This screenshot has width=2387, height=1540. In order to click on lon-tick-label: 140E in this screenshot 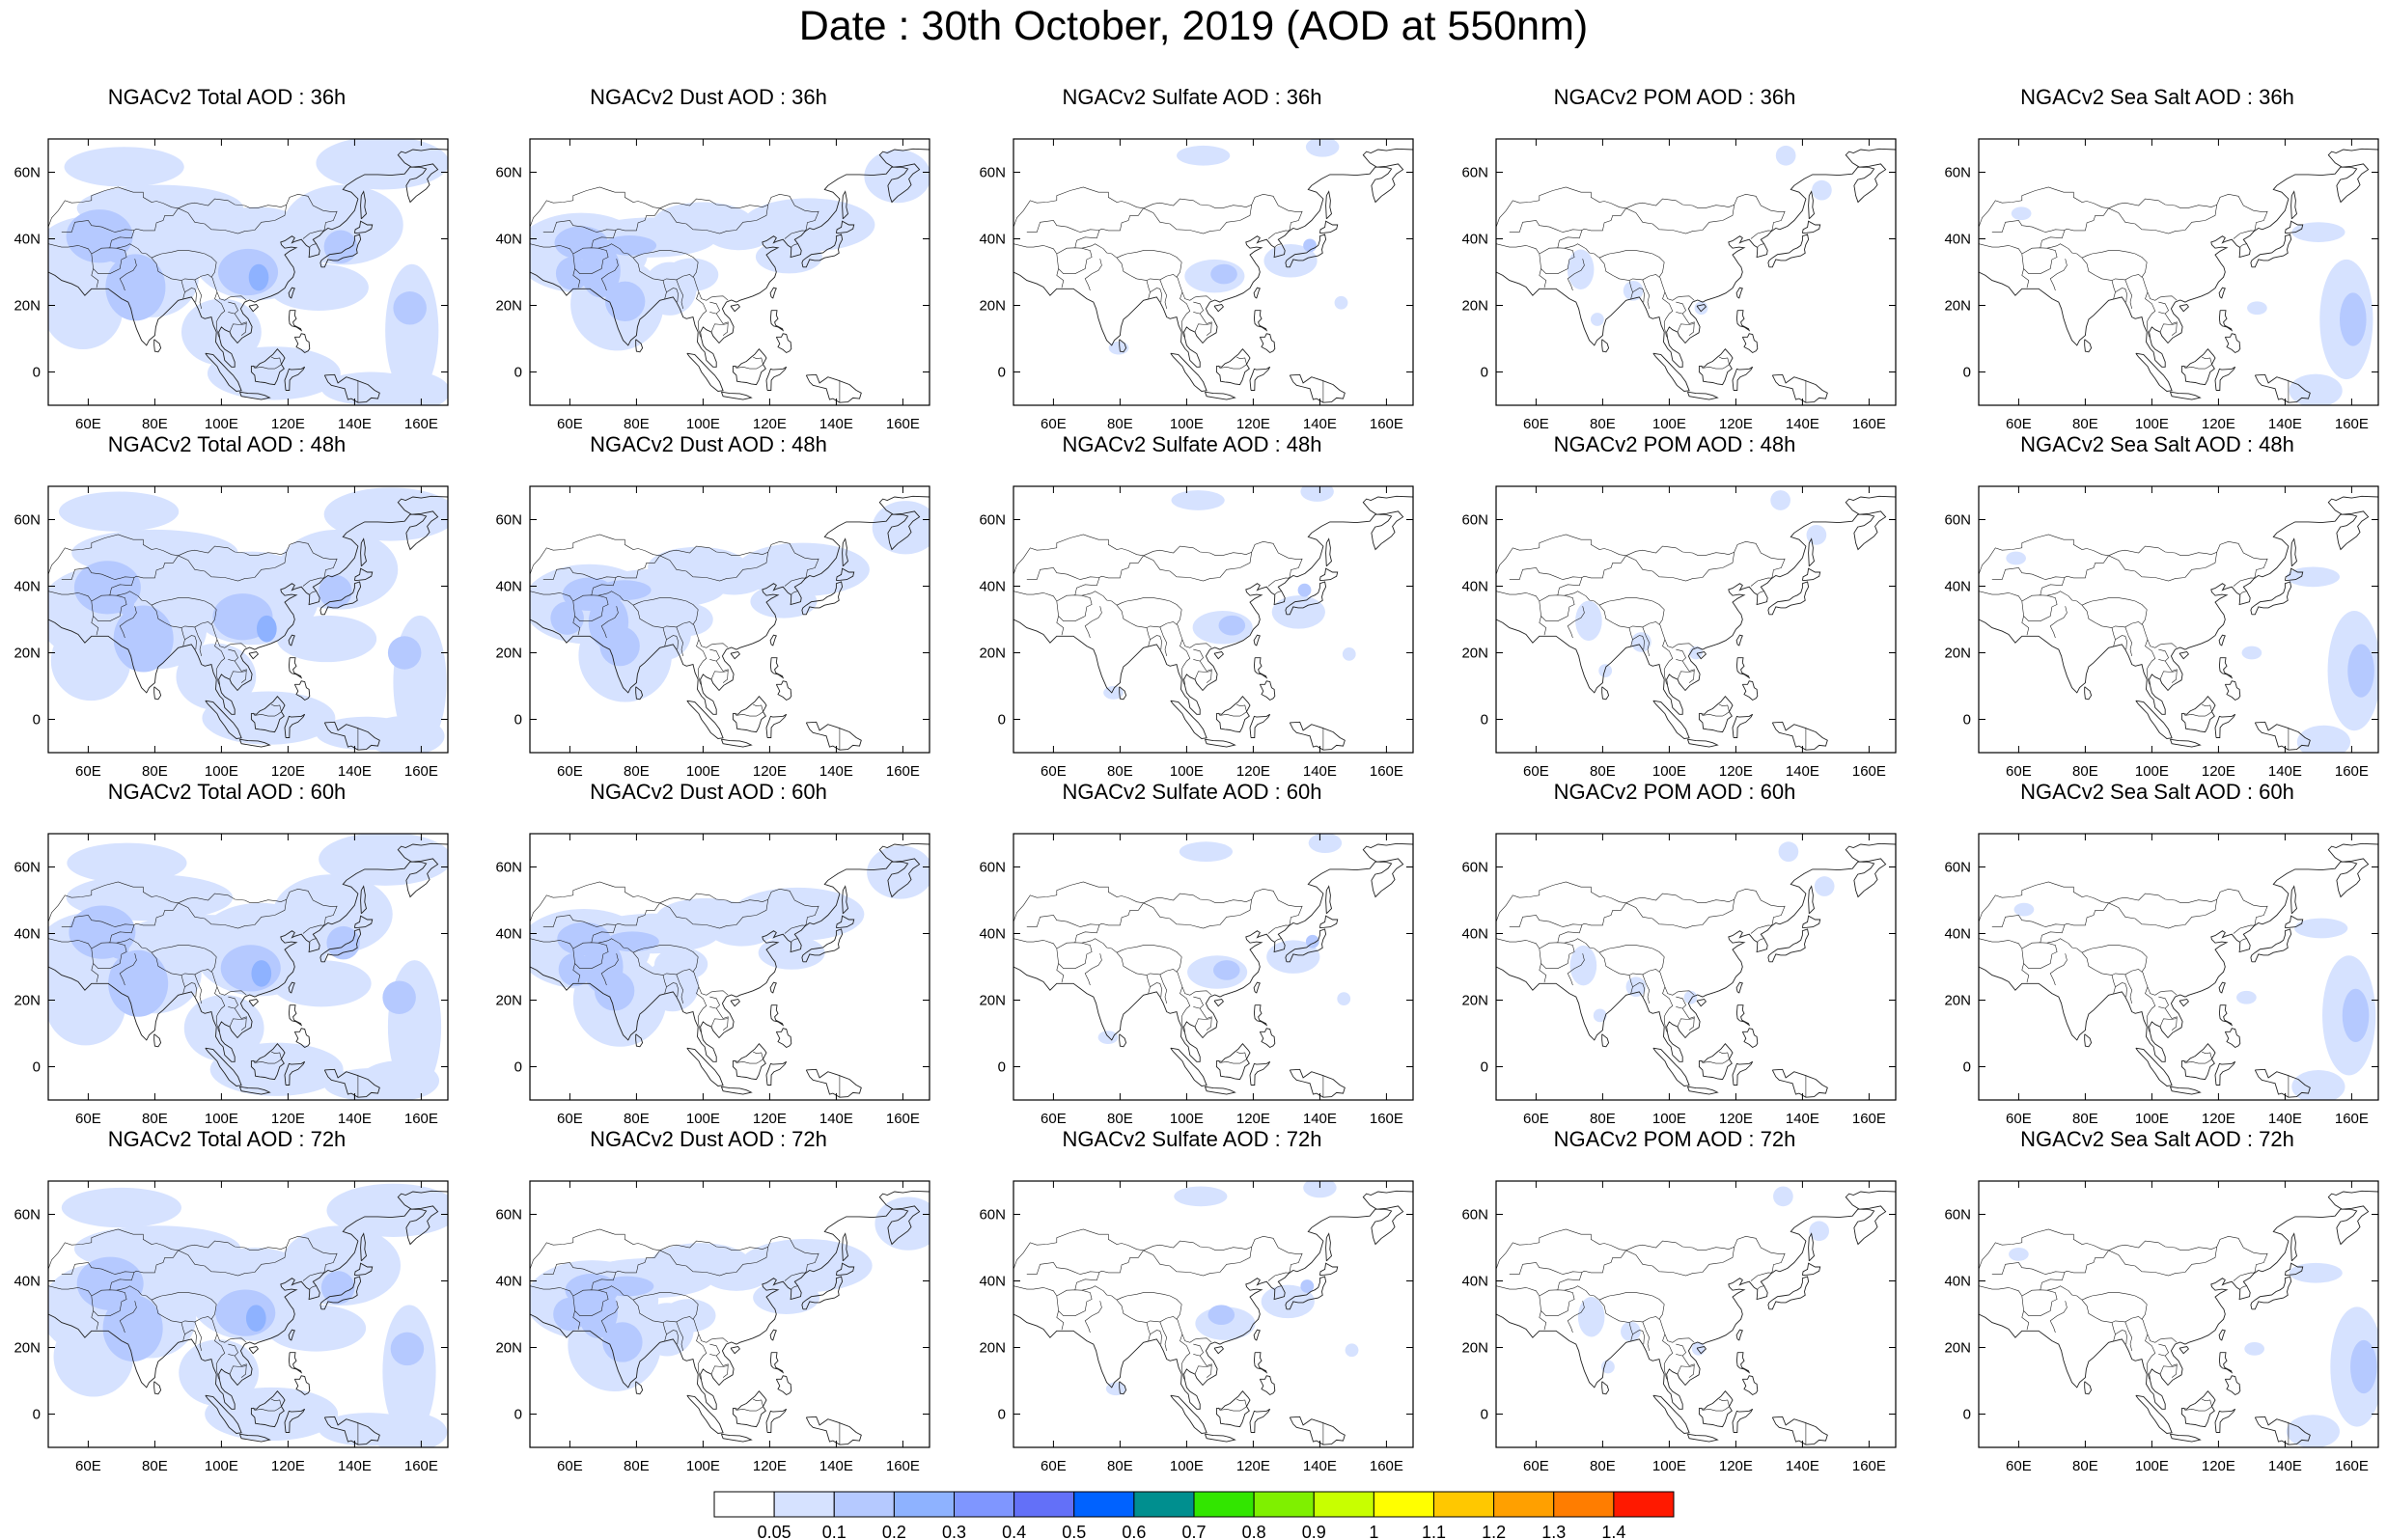, I will do `click(836, 424)`.